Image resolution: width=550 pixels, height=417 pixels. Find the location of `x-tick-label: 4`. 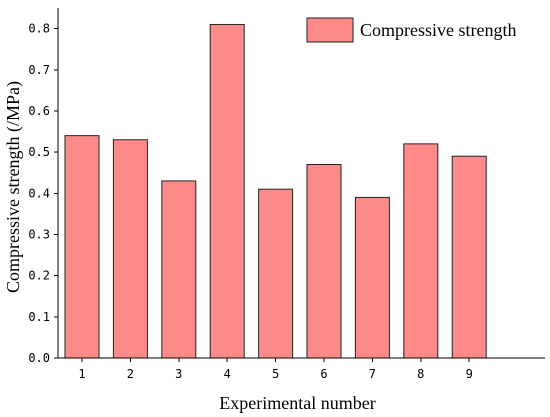

x-tick-label: 4 is located at coordinates (227, 374).